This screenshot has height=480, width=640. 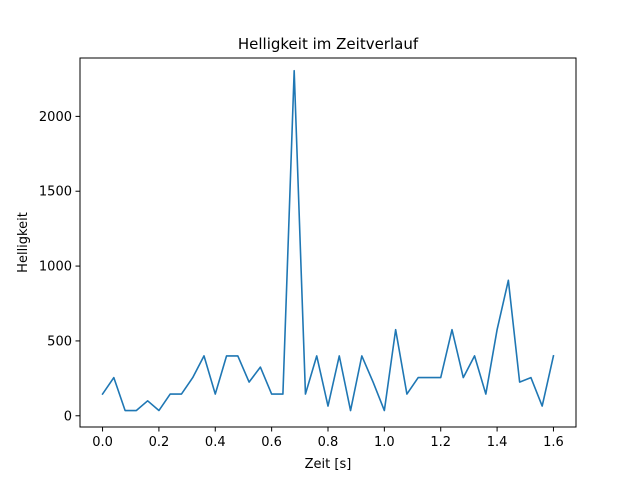 I want to click on y-tick-label: 0, so click(x=68, y=416).